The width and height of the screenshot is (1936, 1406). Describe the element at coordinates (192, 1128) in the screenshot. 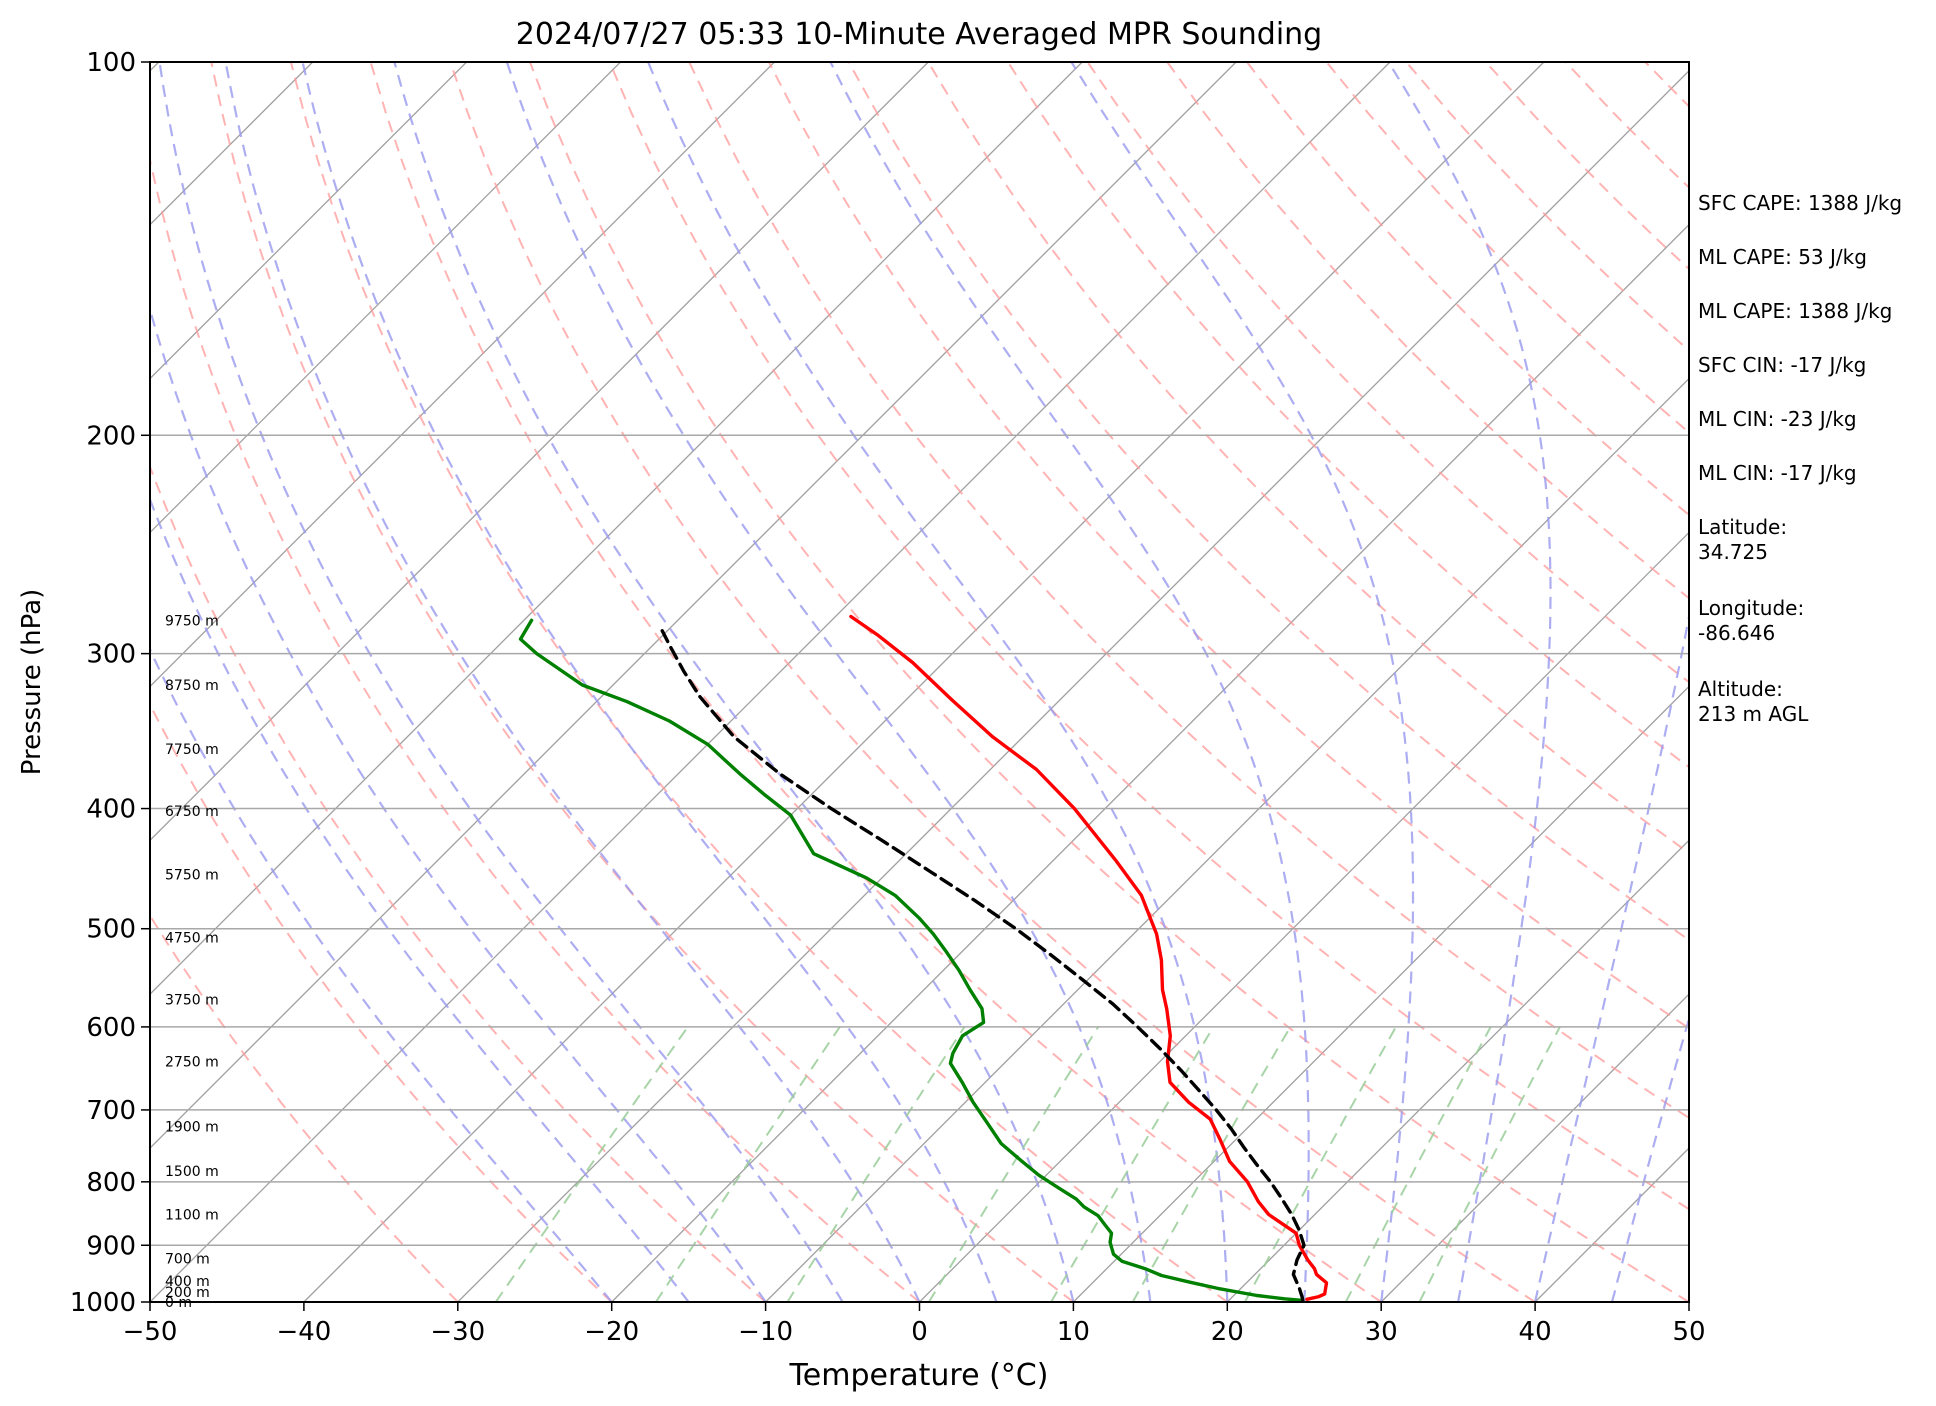

I see `height-label: 1900 m` at that location.